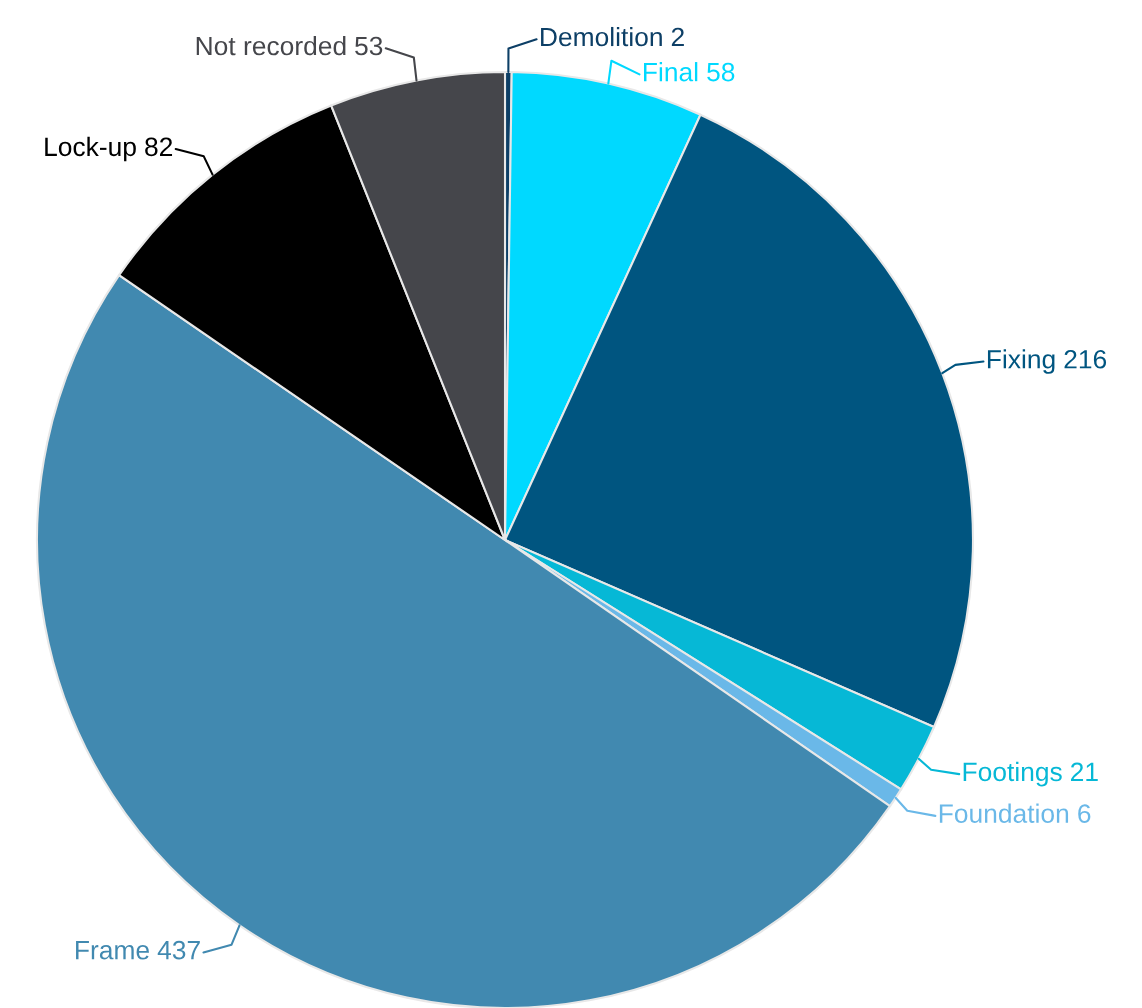 Image resolution: width=1142 pixels, height=1008 pixels. I want to click on data-label: 53, so click(369, 46).